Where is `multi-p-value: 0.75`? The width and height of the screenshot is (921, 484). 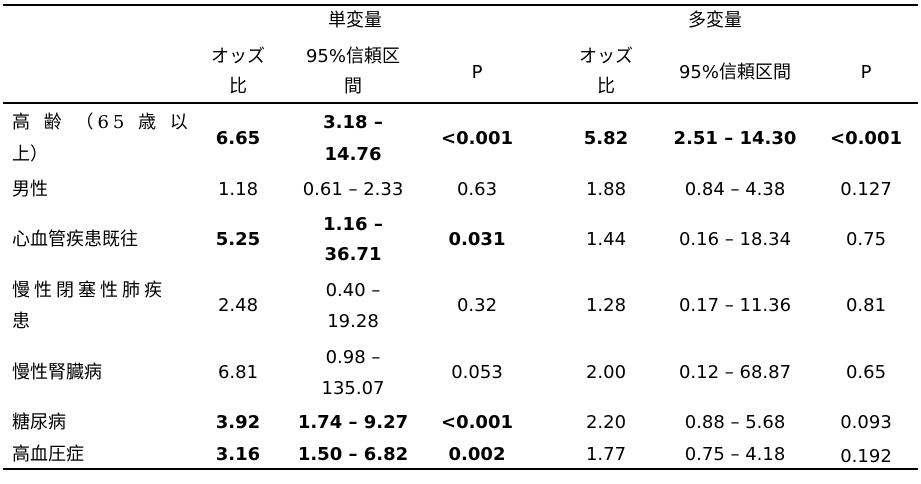
multi-p-value: 0.75 is located at coordinates (866, 239).